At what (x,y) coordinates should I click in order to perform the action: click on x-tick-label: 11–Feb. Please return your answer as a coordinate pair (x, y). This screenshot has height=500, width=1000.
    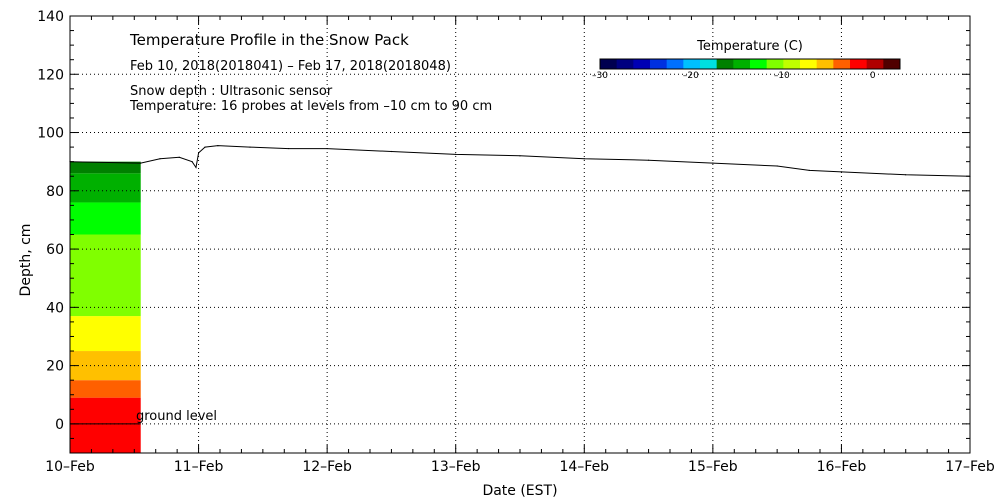
    Looking at the image, I should click on (199, 467).